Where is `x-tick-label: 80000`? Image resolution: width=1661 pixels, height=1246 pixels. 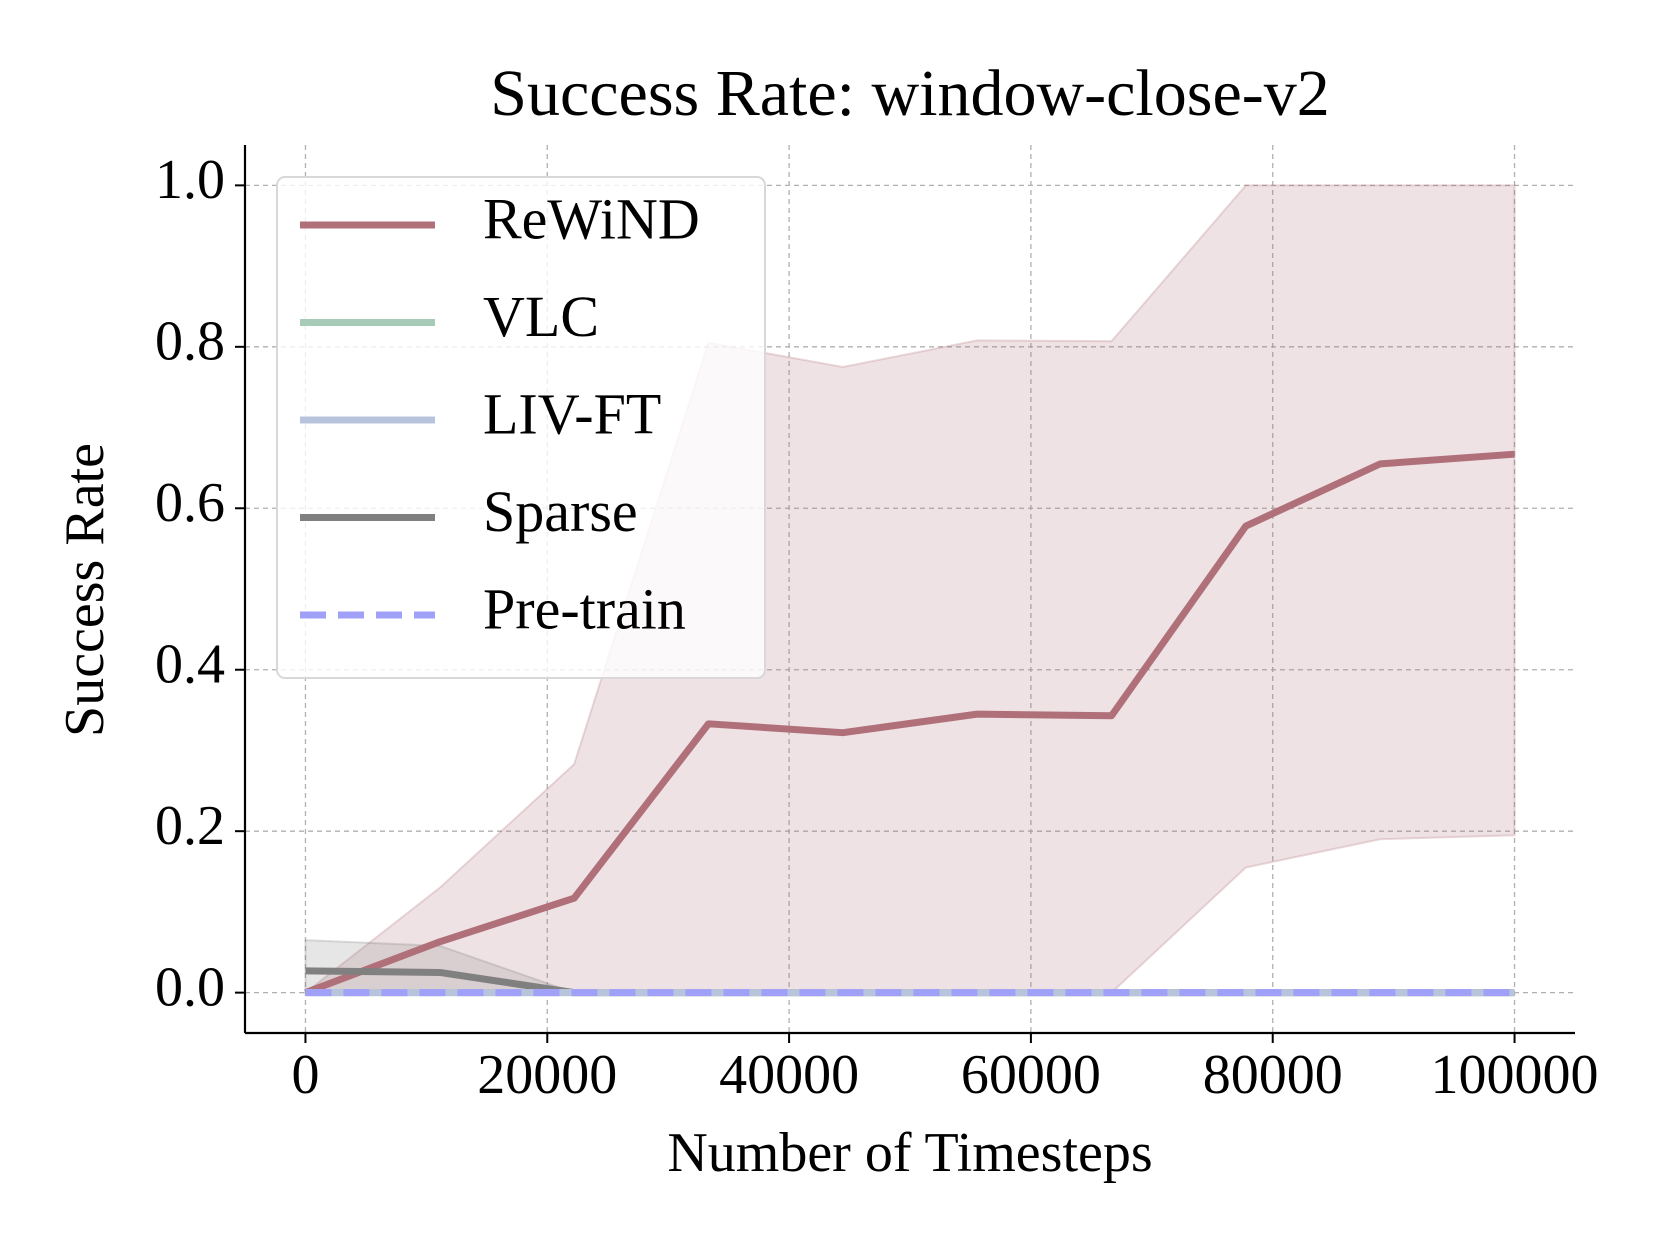
x-tick-label: 80000 is located at coordinates (1273, 1075).